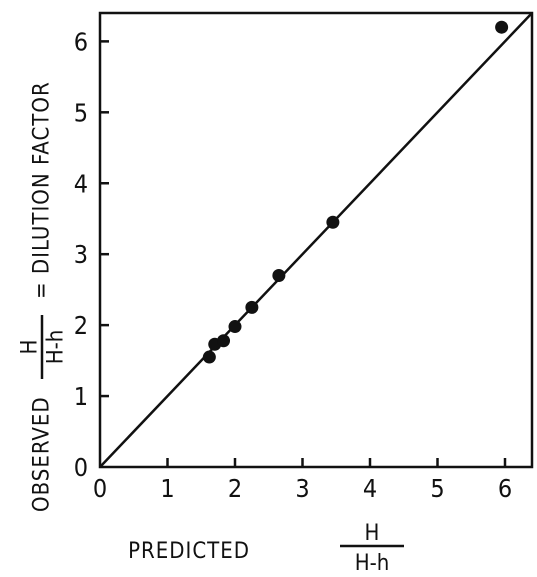  What do you see at coordinates (30, 347) in the screenshot?
I see `y-axis-label-numerator: H` at bounding box center [30, 347].